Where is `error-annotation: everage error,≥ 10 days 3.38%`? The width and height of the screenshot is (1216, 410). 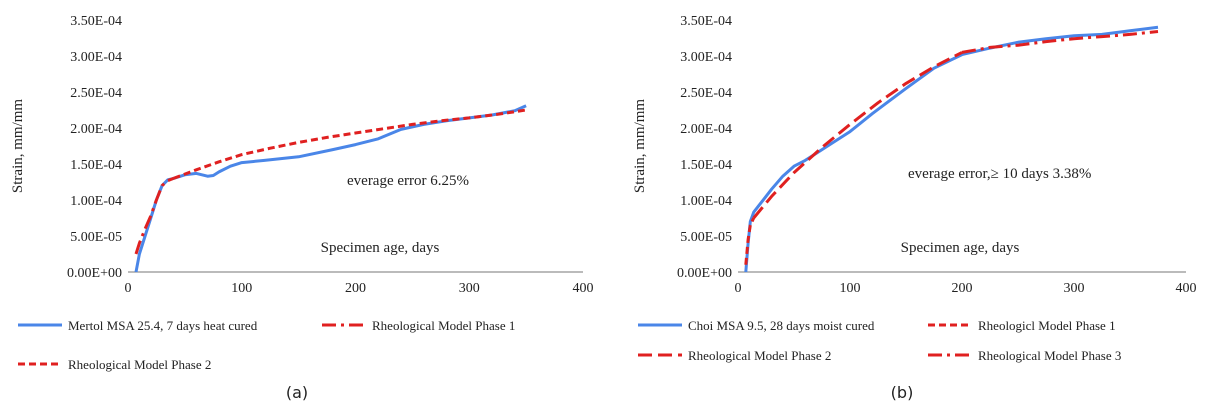 error-annotation: everage error,≥ 10 days 3.38% is located at coordinates (999, 174).